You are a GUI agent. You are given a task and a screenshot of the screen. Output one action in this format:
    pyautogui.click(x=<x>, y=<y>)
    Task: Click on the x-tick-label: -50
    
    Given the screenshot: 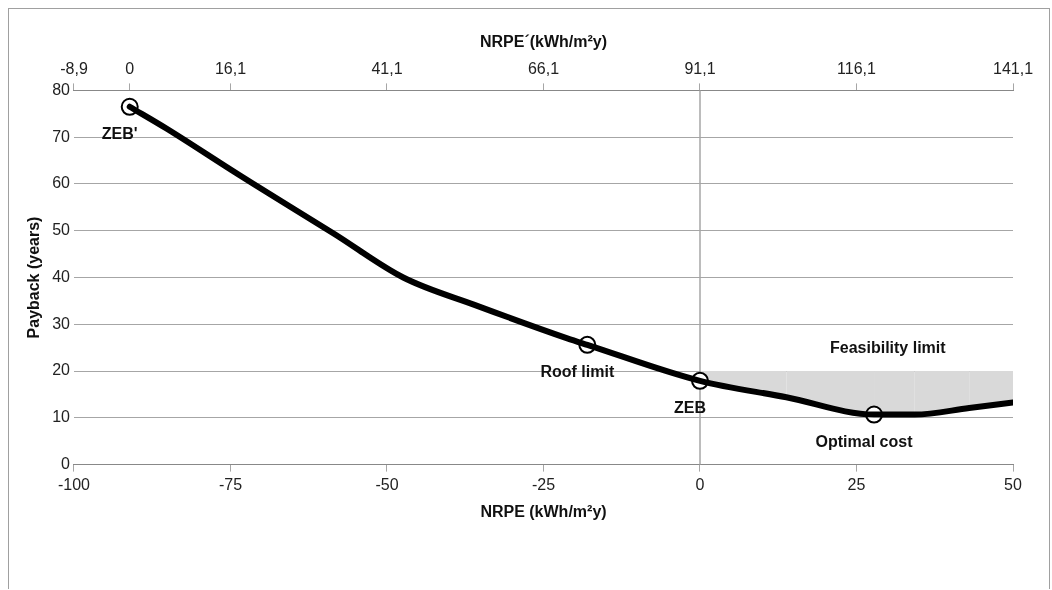 What is the action you would take?
    pyautogui.click(x=387, y=484)
    